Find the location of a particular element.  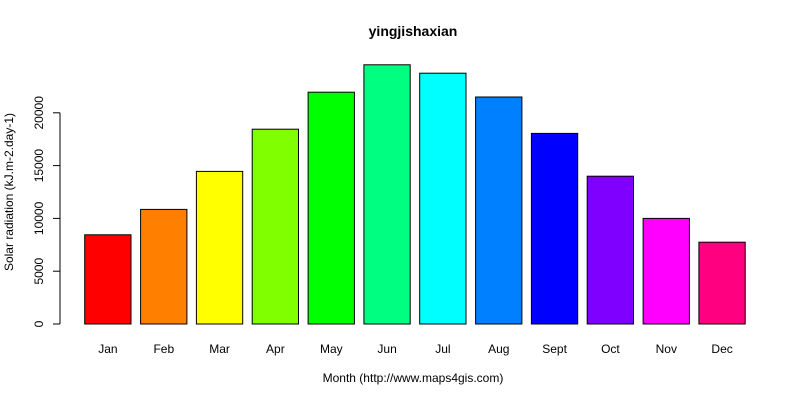

bar-mar is located at coordinates (219, 247).